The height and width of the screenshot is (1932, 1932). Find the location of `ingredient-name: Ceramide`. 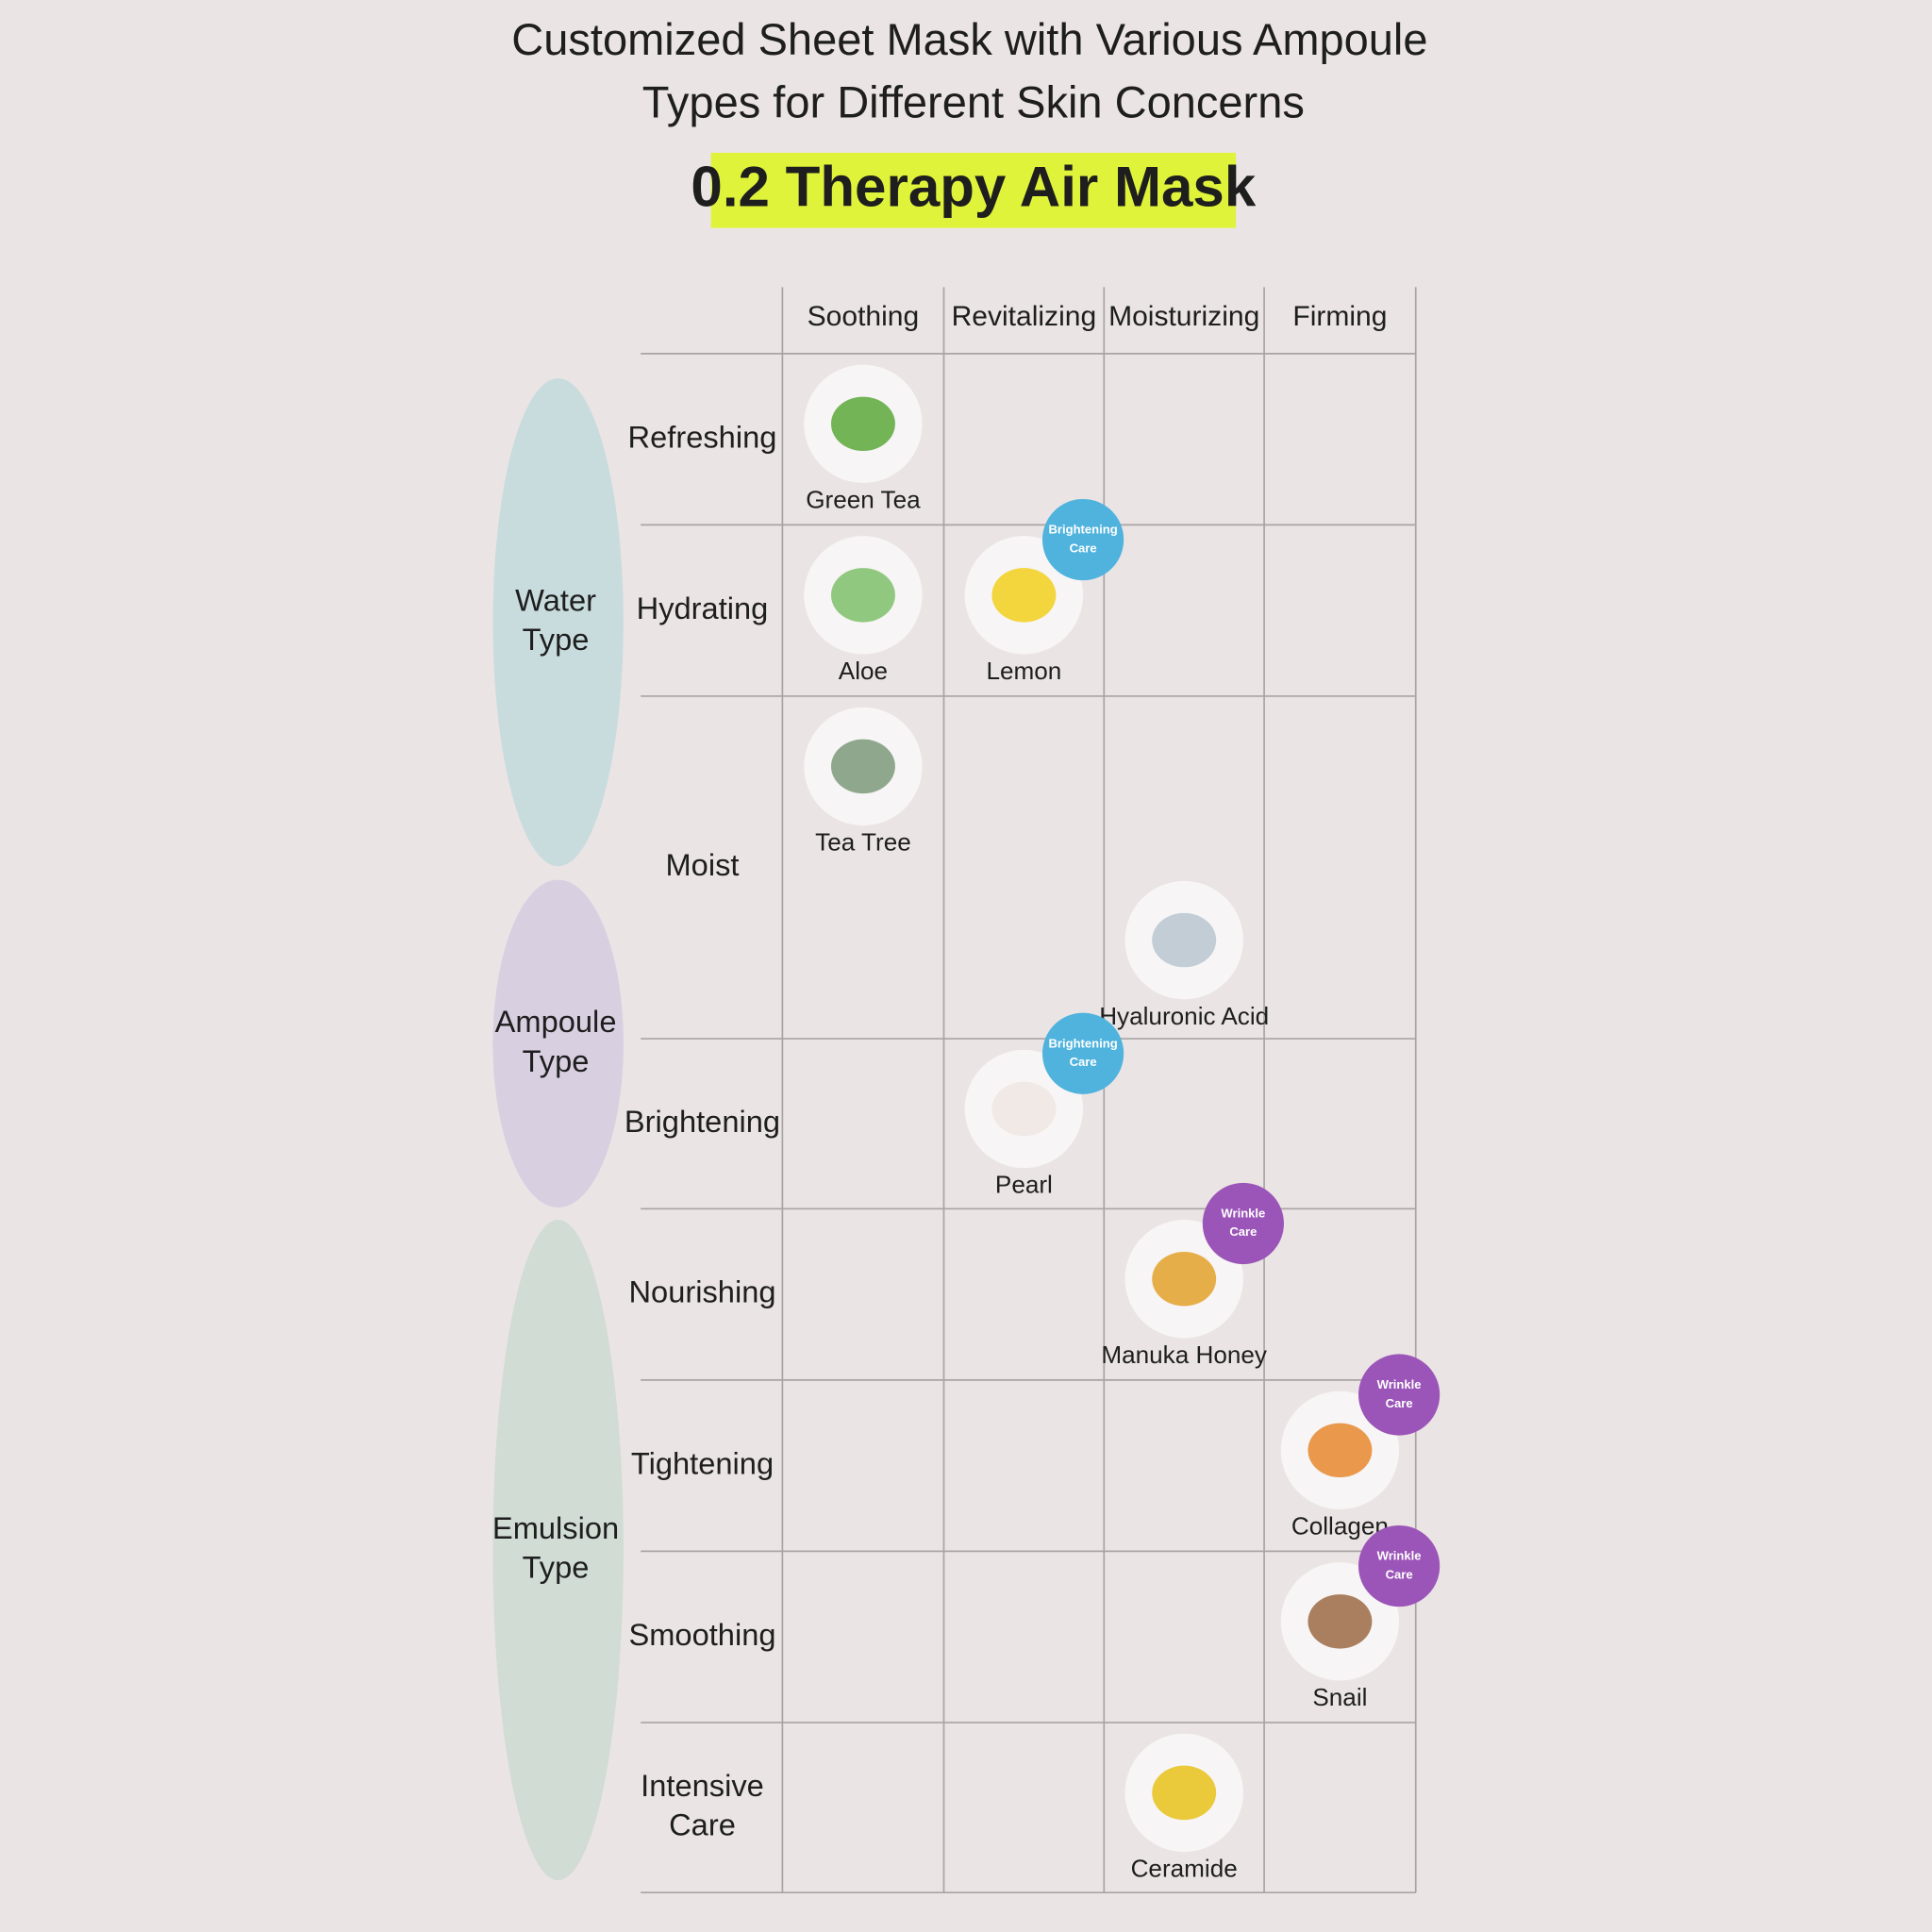

ingredient-name: Ceramide is located at coordinates (1184, 1869).